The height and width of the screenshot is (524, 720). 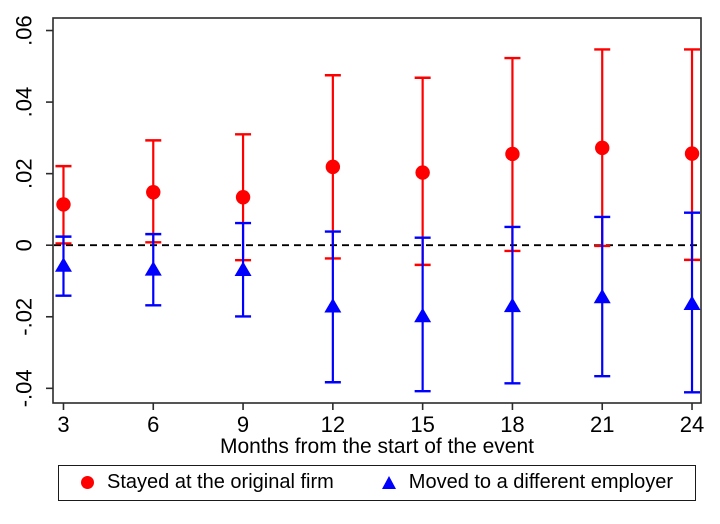 What do you see at coordinates (24, 388) in the screenshot?
I see `y-axis-tick-label: -.04` at bounding box center [24, 388].